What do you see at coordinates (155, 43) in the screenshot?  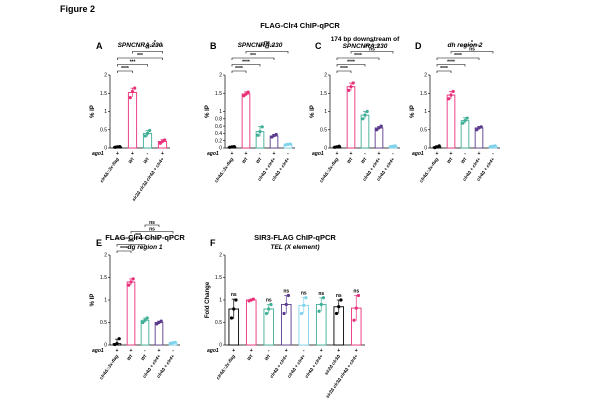 I see `significance-label: *` at bounding box center [155, 43].